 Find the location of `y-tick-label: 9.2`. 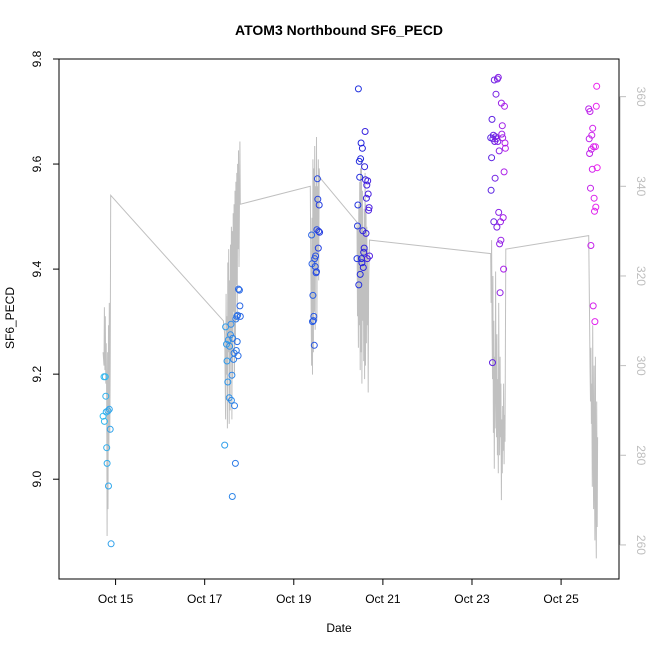

y-tick-label: 9.2 is located at coordinates (37, 373).